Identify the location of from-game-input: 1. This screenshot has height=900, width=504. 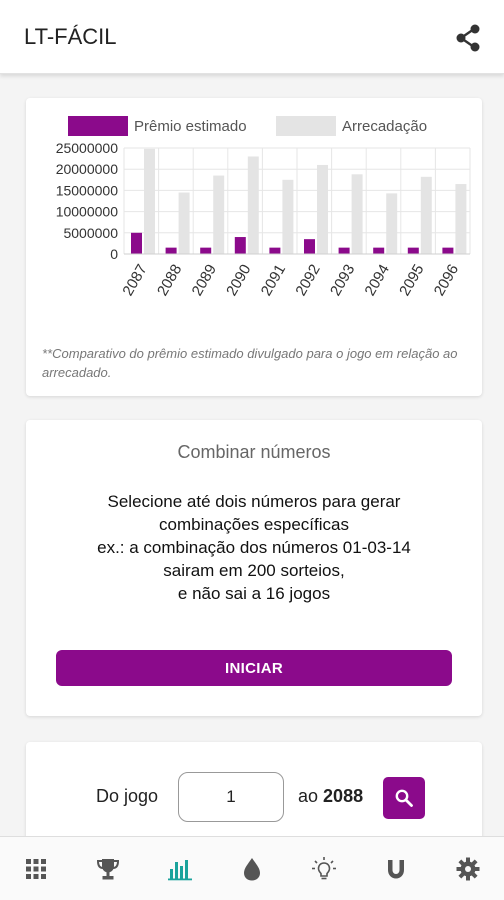
(231, 797).